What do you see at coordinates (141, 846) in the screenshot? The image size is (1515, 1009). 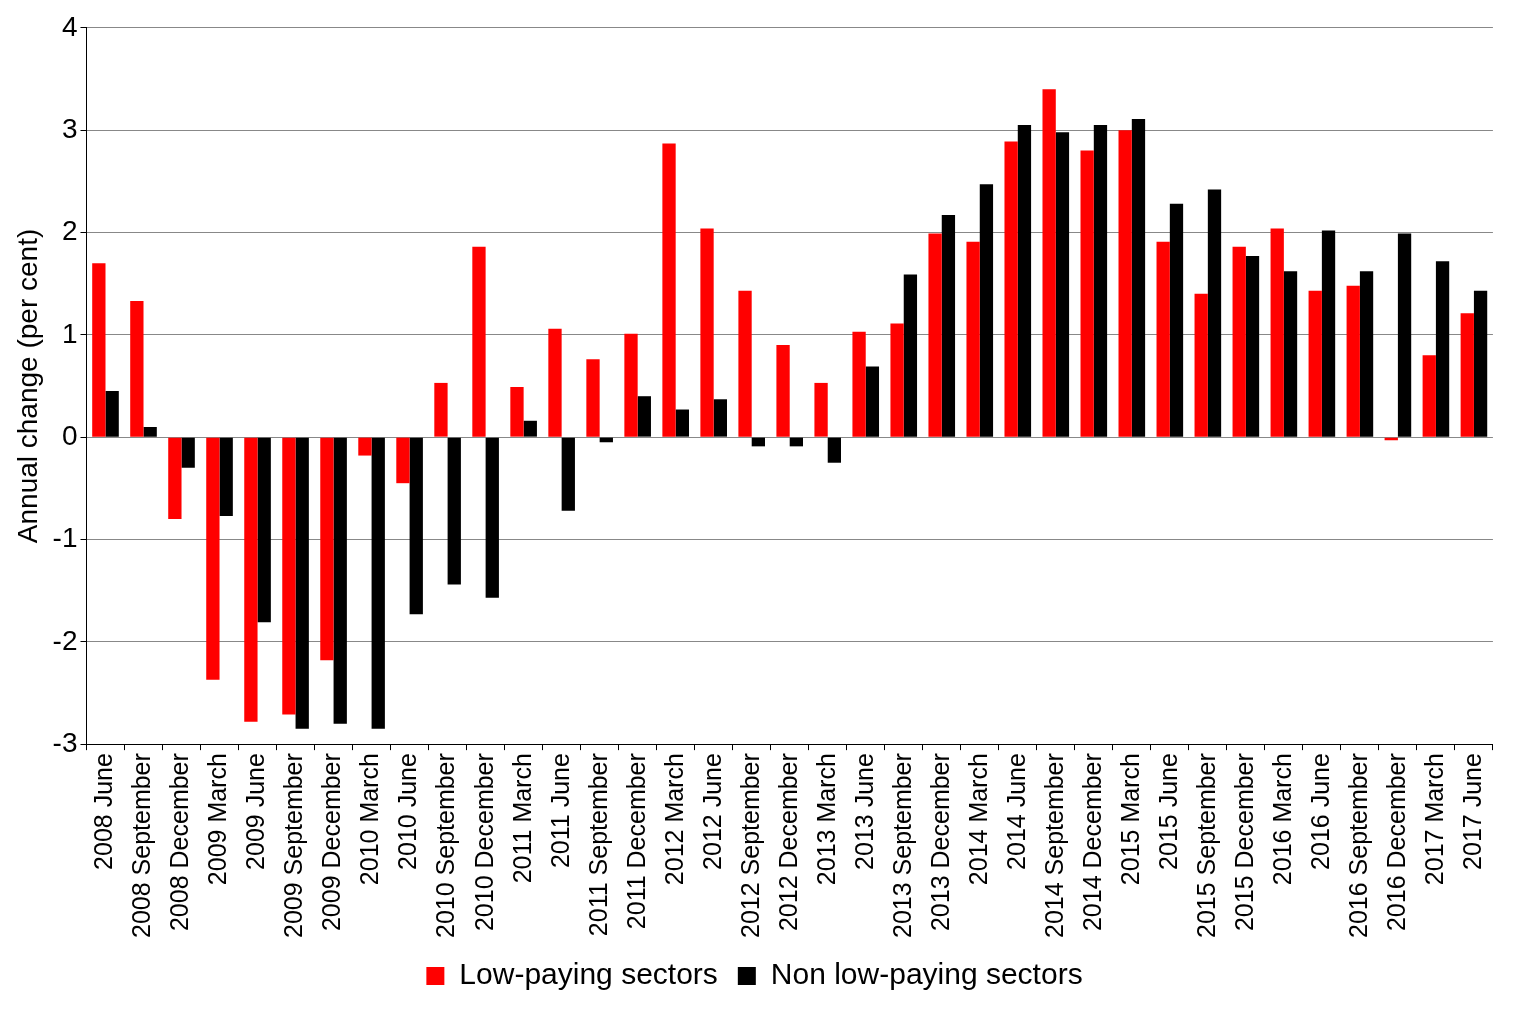 I see `x-tick-label: 2008 September` at bounding box center [141, 846].